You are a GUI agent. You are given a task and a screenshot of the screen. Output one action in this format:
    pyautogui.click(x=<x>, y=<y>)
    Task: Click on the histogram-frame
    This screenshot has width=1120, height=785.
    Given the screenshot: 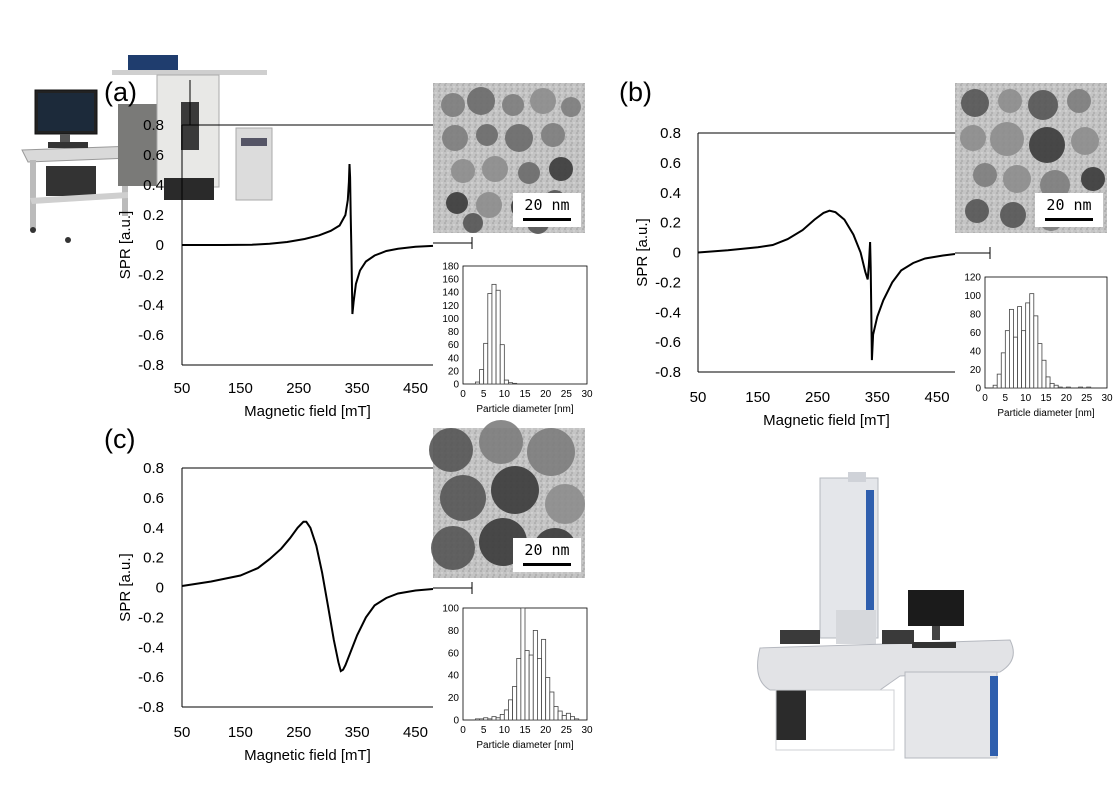 What is the action you would take?
    pyautogui.click(x=525, y=325)
    